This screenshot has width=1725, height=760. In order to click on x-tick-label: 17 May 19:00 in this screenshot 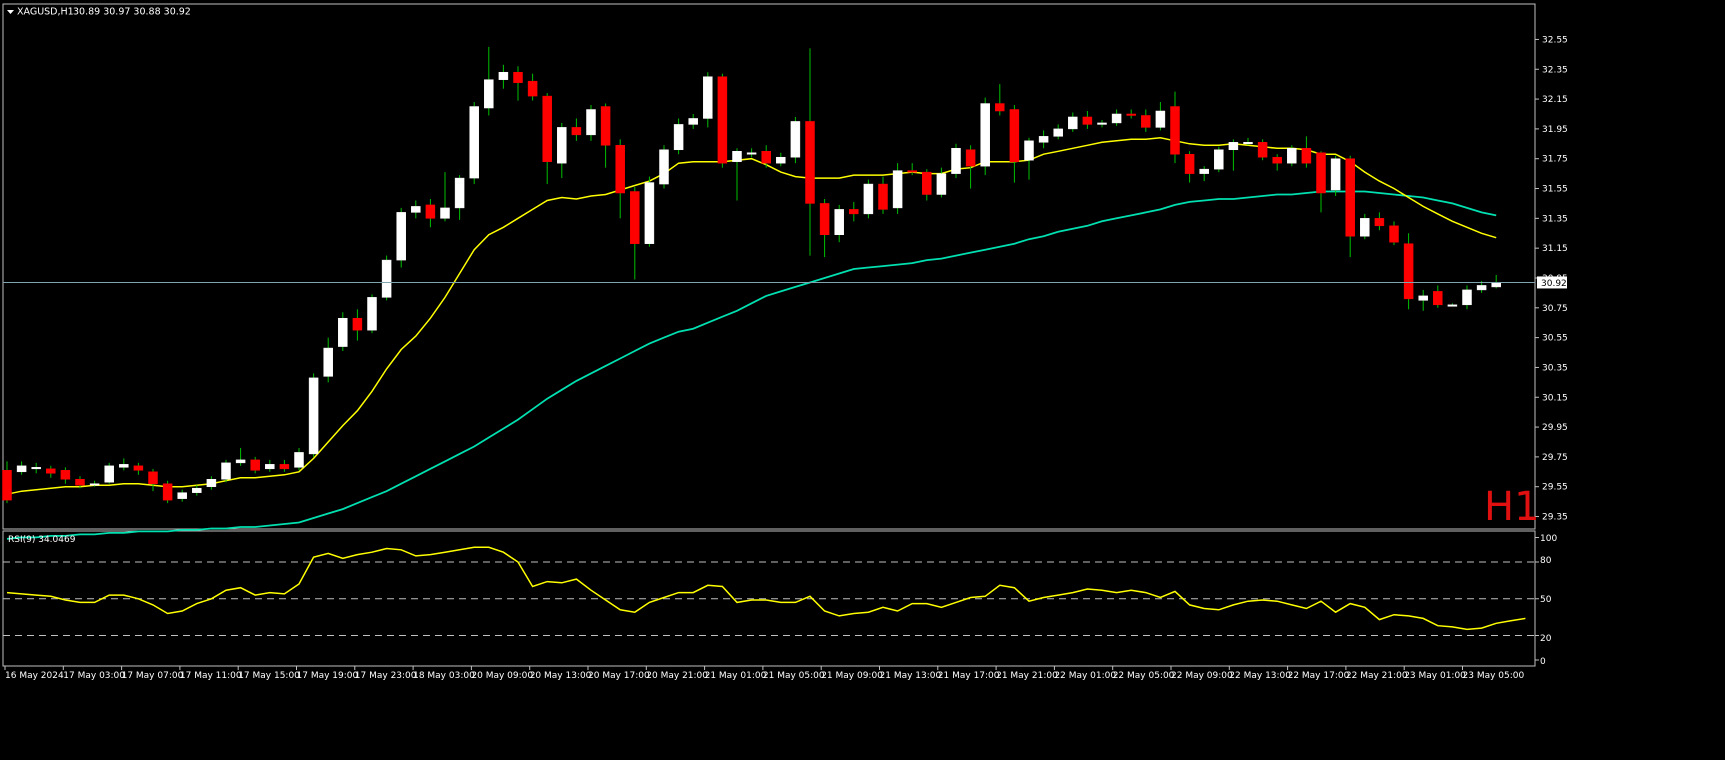, I will do `click(328, 676)`.